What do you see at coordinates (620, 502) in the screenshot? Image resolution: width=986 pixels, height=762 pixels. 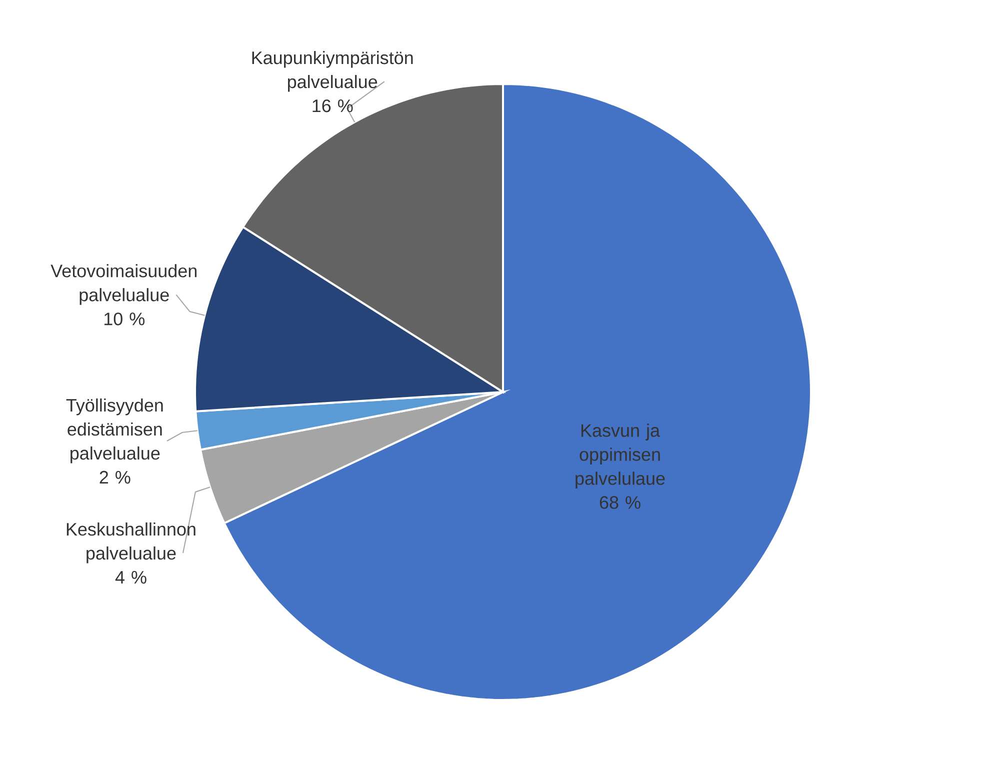 I see `data-label: 68 %` at bounding box center [620, 502].